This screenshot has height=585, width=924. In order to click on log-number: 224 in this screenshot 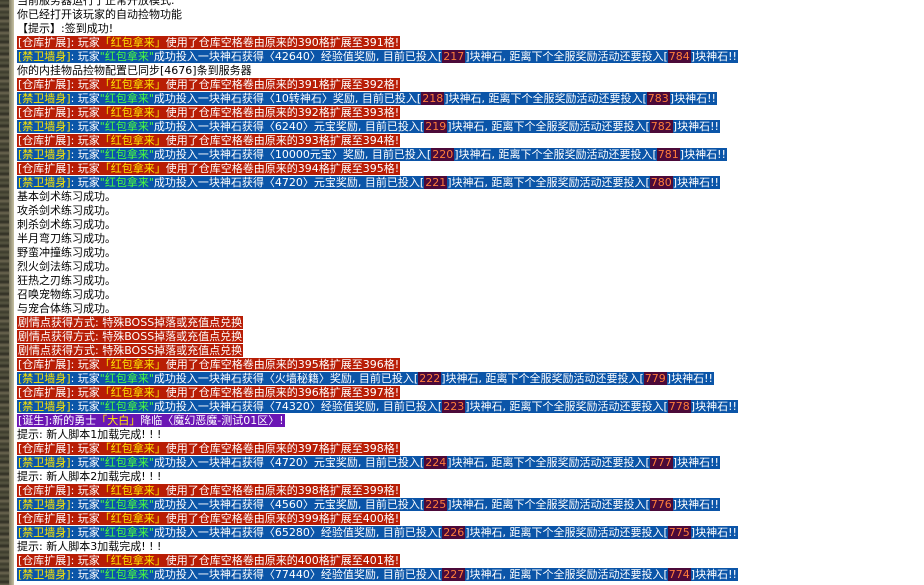, I will do `click(436, 462)`.